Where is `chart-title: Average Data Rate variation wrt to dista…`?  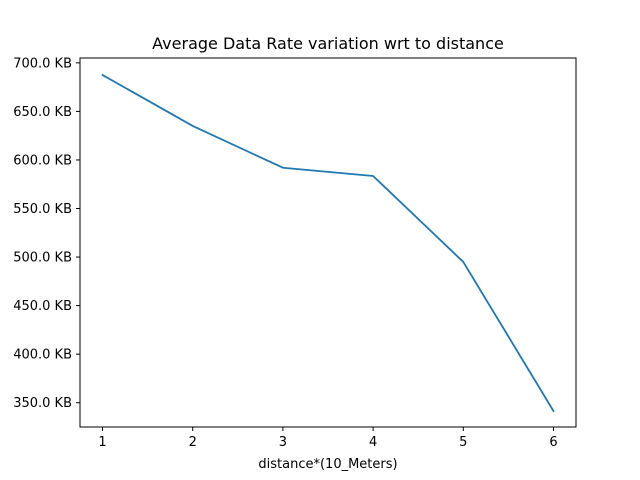
chart-title: Average Data Rate variation wrt to dista… is located at coordinates (328, 43).